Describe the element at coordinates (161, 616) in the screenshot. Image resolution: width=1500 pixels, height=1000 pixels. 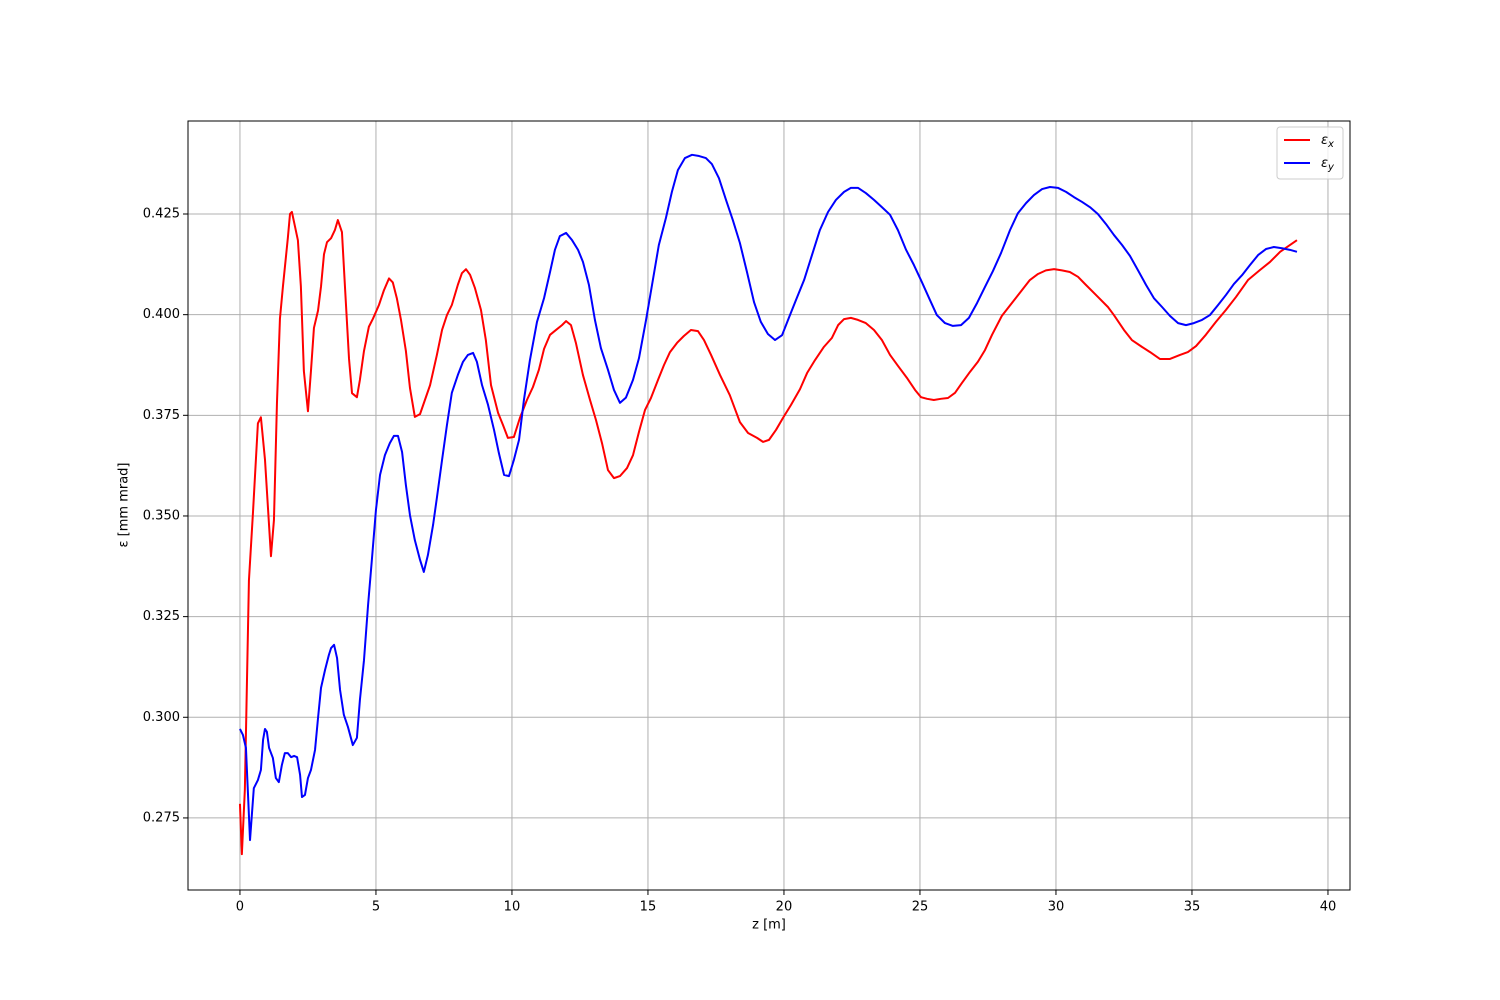
I see `y-tick-label: 0.325` at that location.